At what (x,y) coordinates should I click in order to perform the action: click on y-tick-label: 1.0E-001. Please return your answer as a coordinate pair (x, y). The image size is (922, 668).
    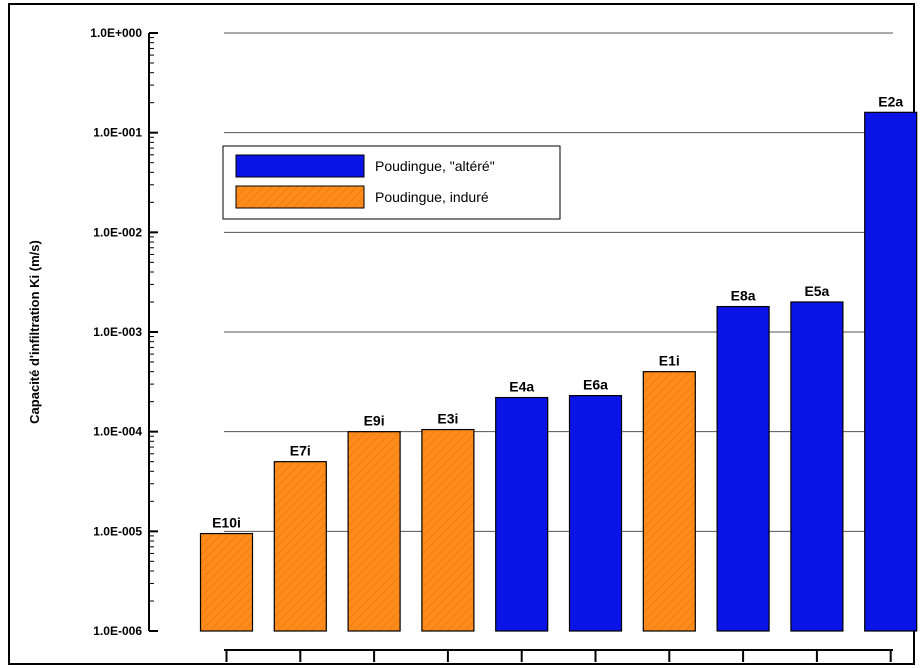
    Looking at the image, I should click on (117, 133).